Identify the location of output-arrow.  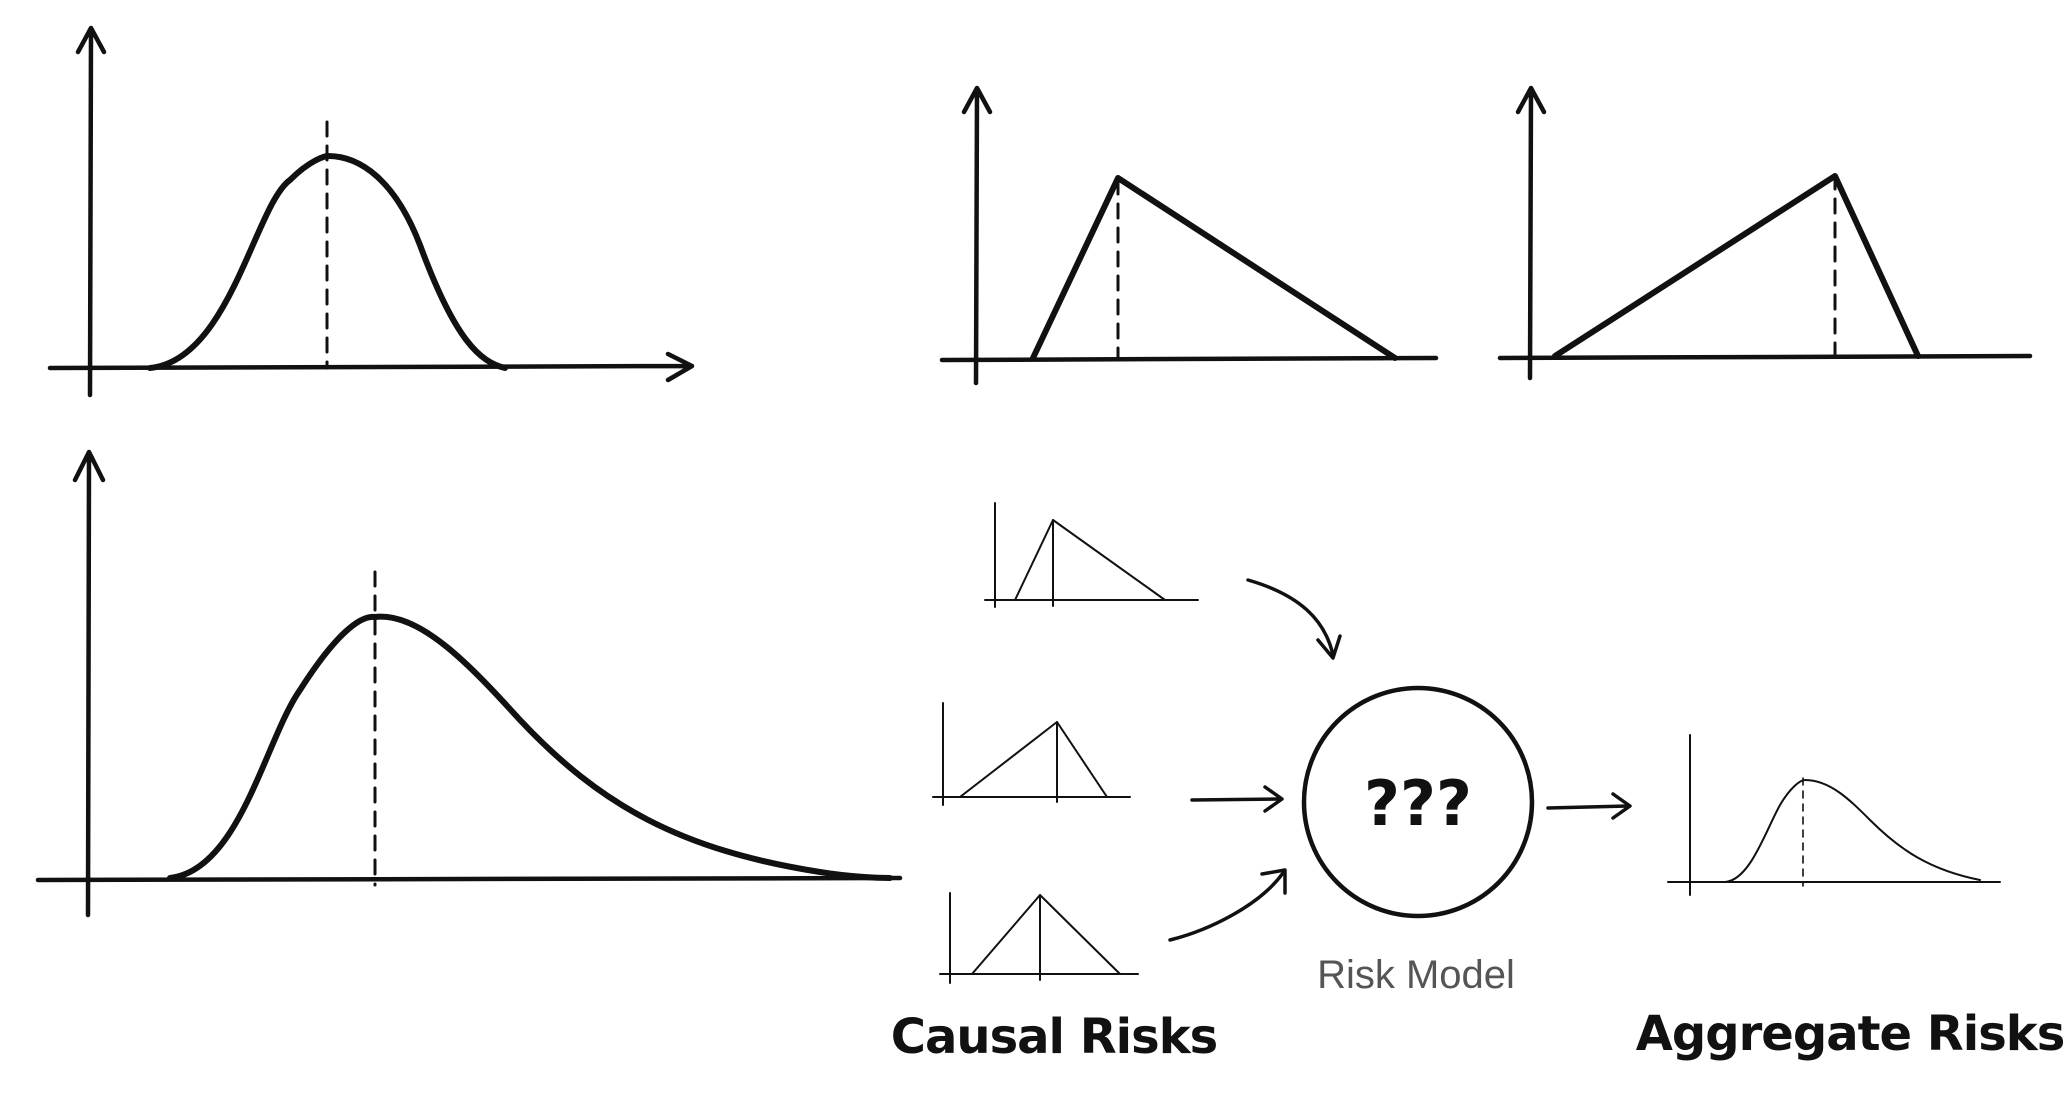
(1589, 806).